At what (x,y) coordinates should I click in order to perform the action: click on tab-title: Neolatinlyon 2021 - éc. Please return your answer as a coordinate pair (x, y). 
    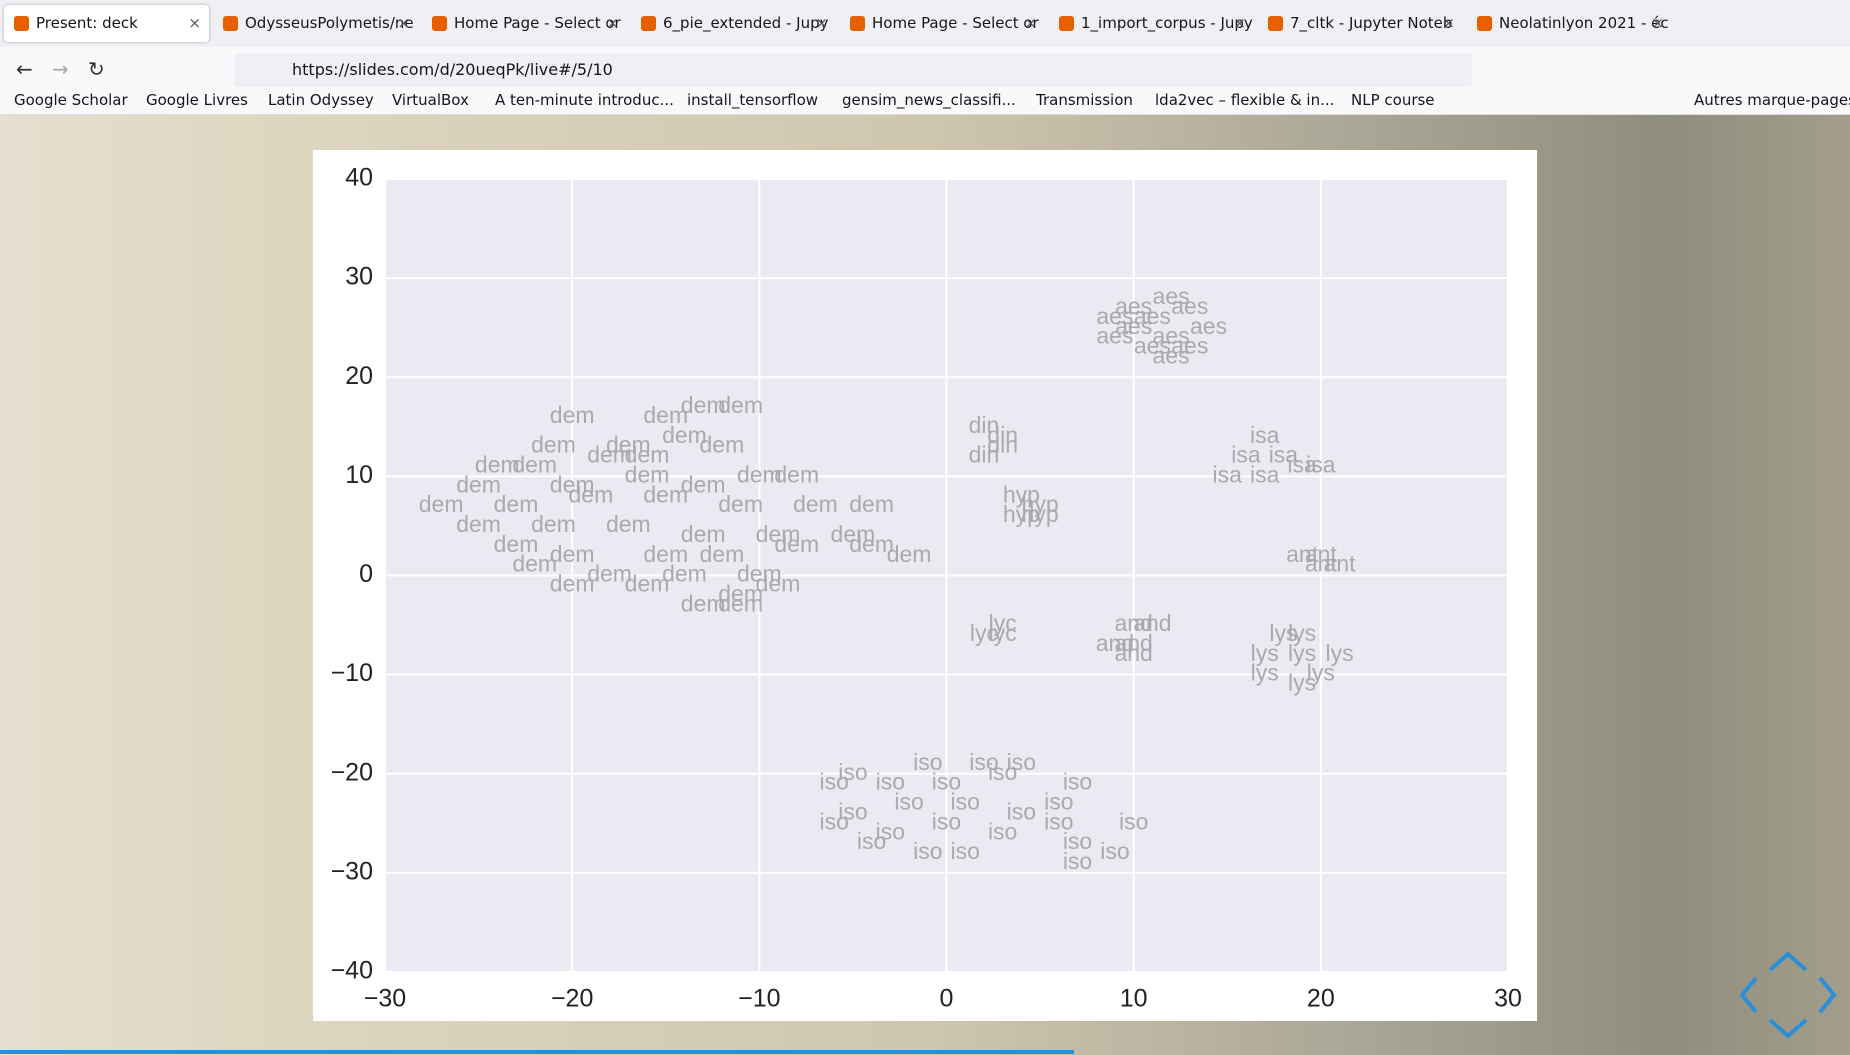
    Looking at the image, I should click on (1584, 23).